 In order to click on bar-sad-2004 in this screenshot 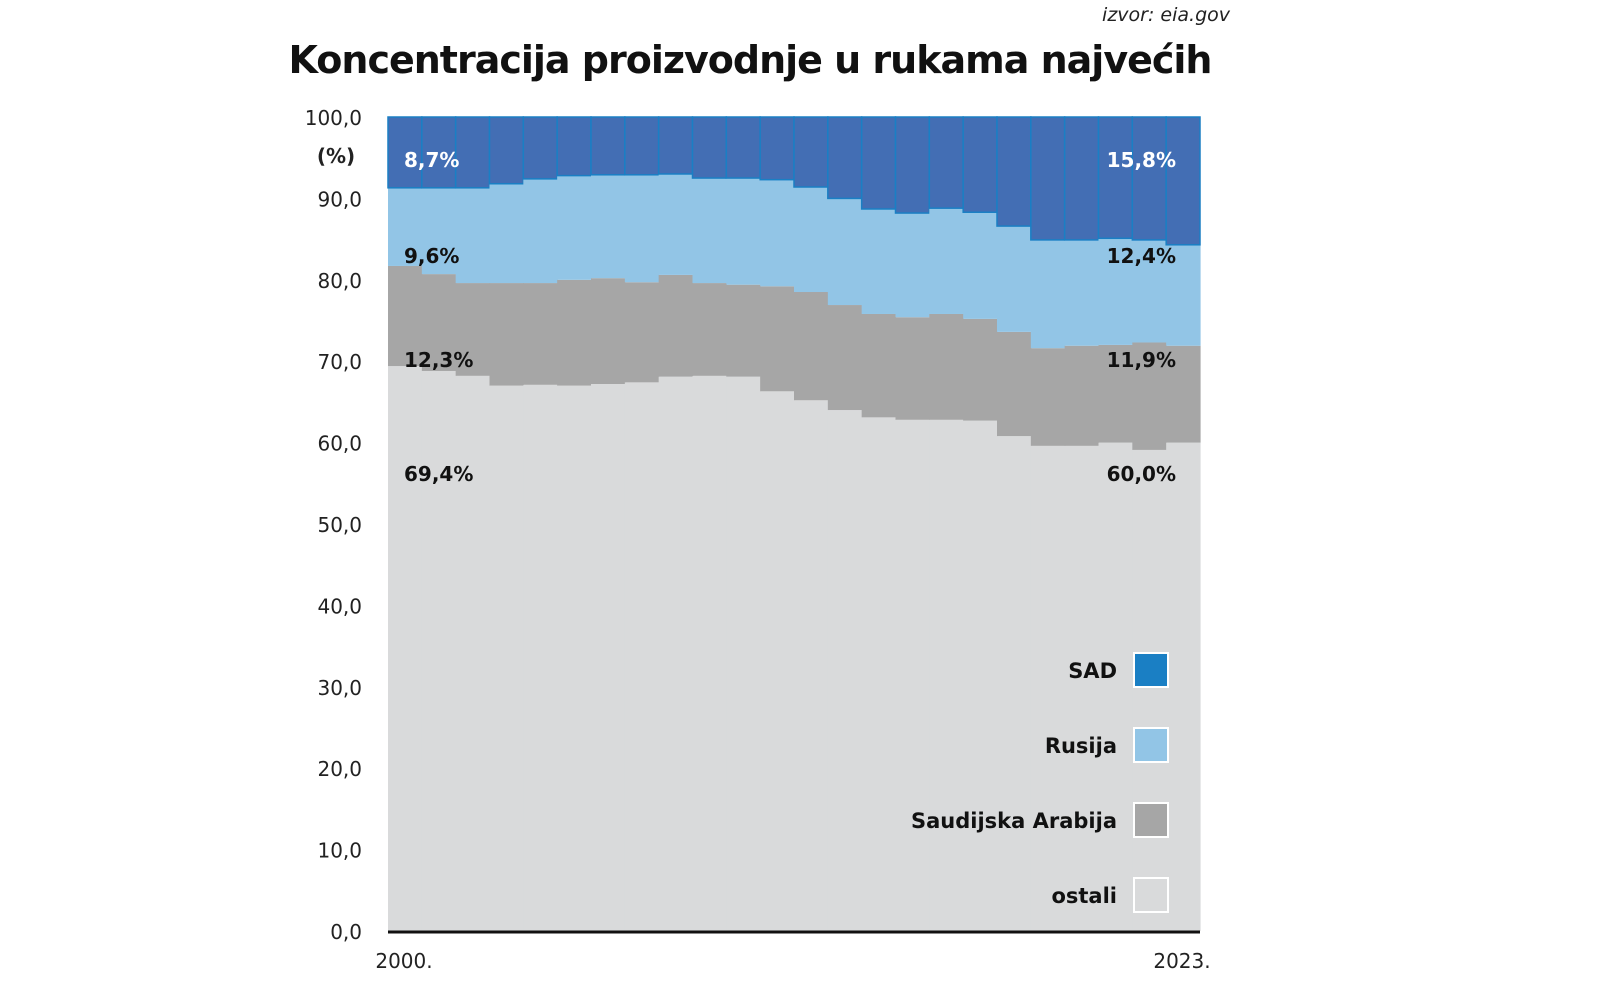, I will do `click(540, 148)`.